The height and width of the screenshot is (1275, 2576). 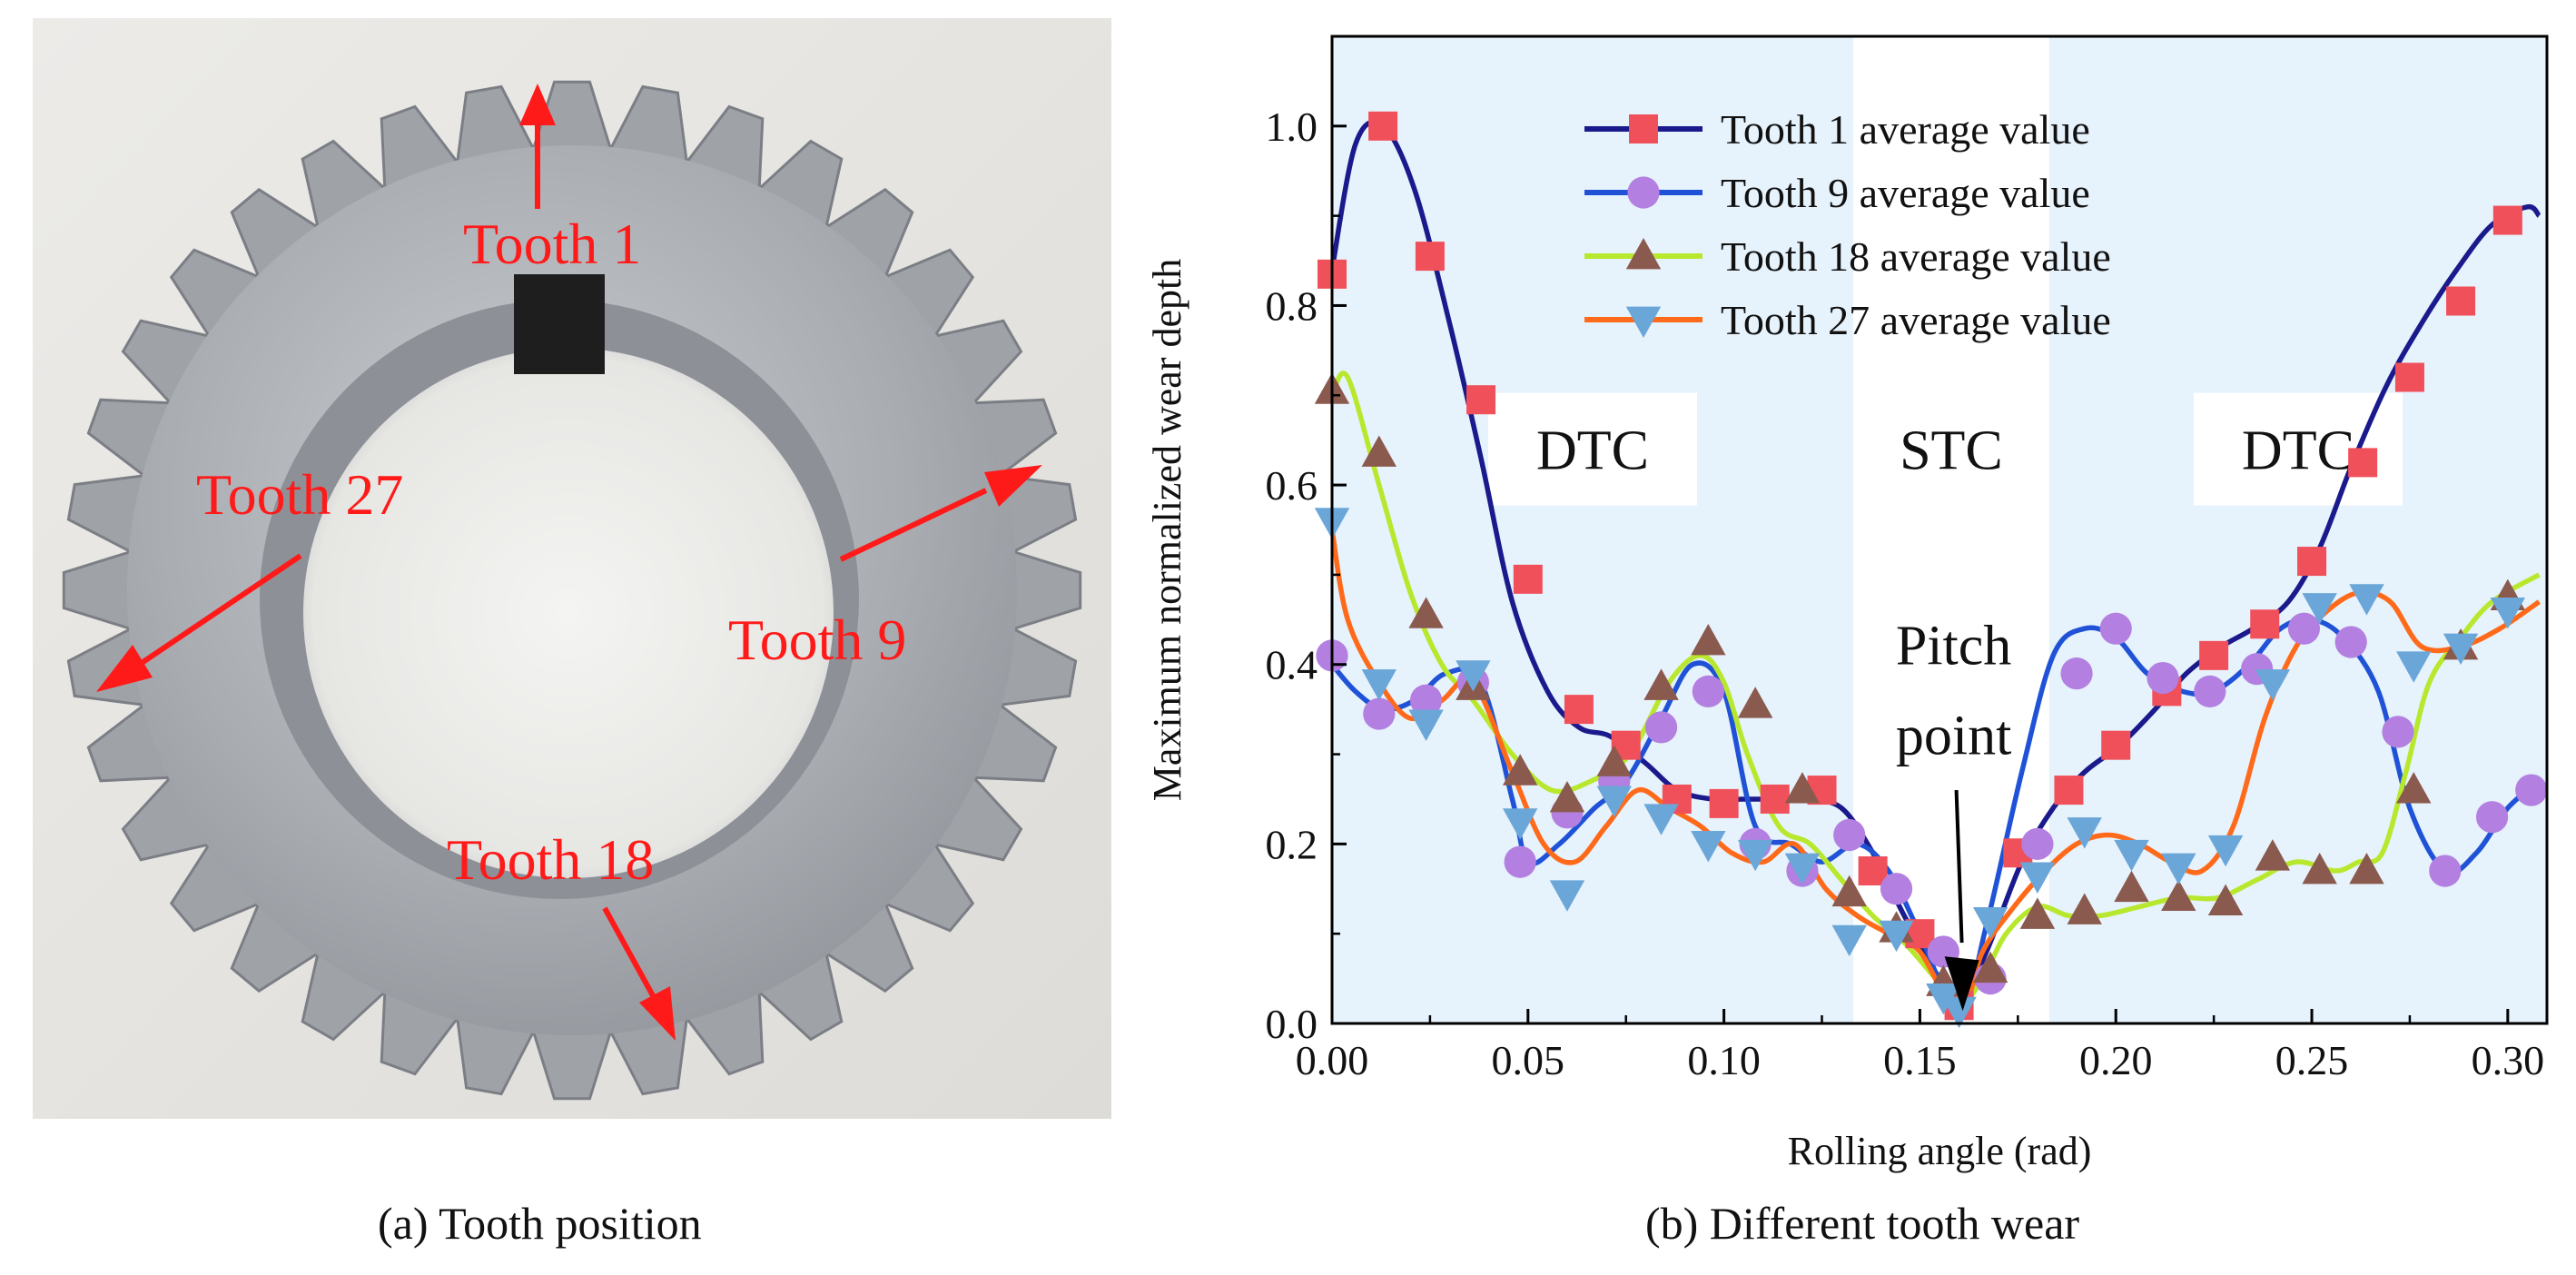 I want to click on x-tick-label-1: 0.05, so click(x=1528, y=1060).